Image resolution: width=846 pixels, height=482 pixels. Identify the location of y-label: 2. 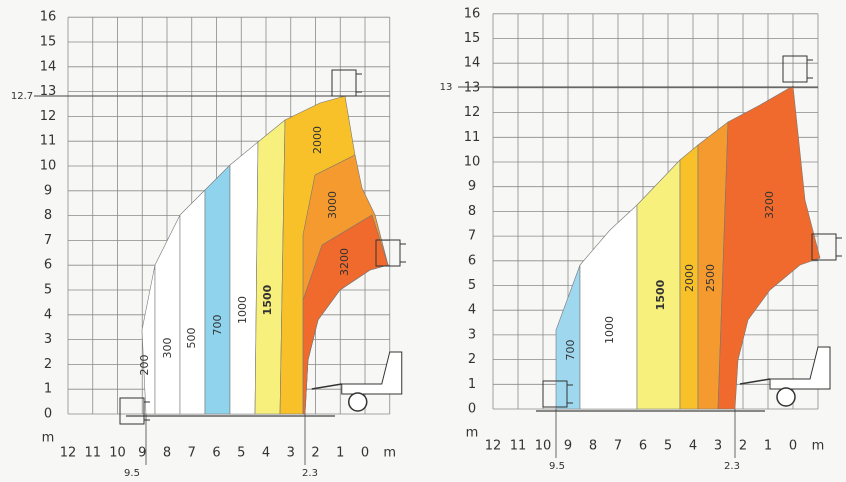
(48, 364).